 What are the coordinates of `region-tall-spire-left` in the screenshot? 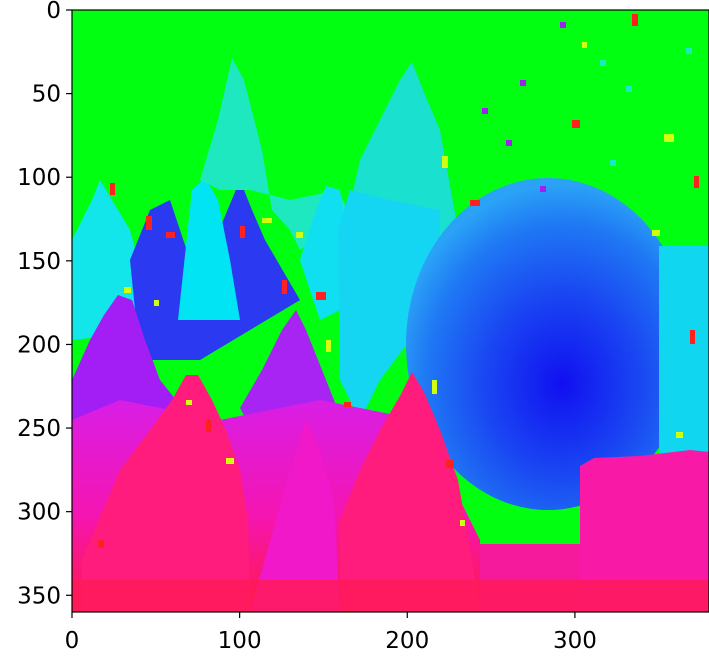 It's located at (275, 154).